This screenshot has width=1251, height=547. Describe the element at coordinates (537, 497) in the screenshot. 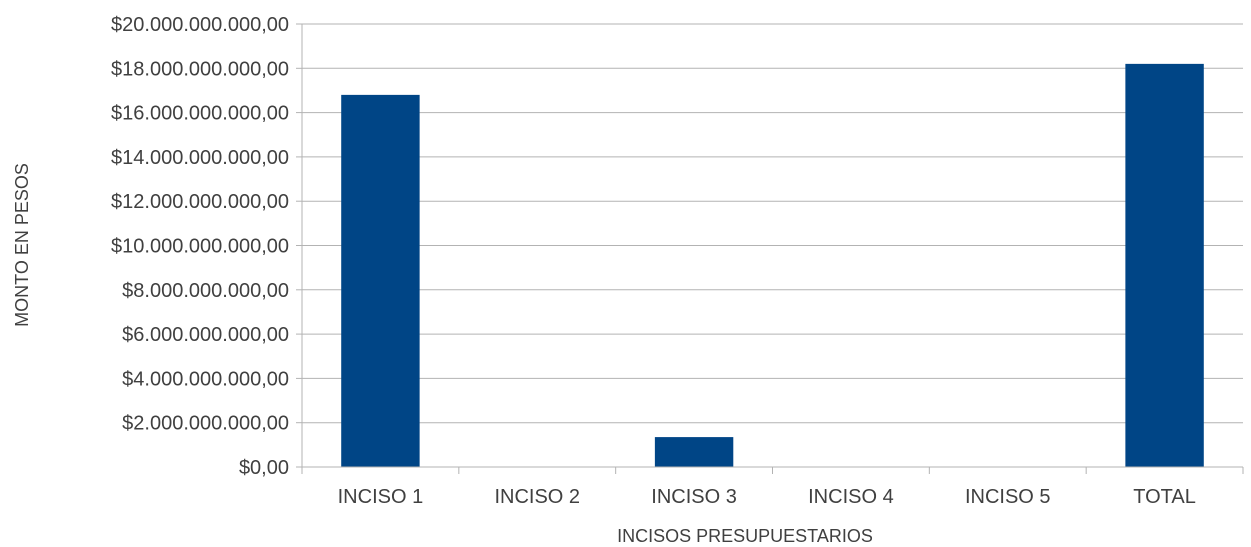

I see `x-tick-label: INCISO 2` at that location.